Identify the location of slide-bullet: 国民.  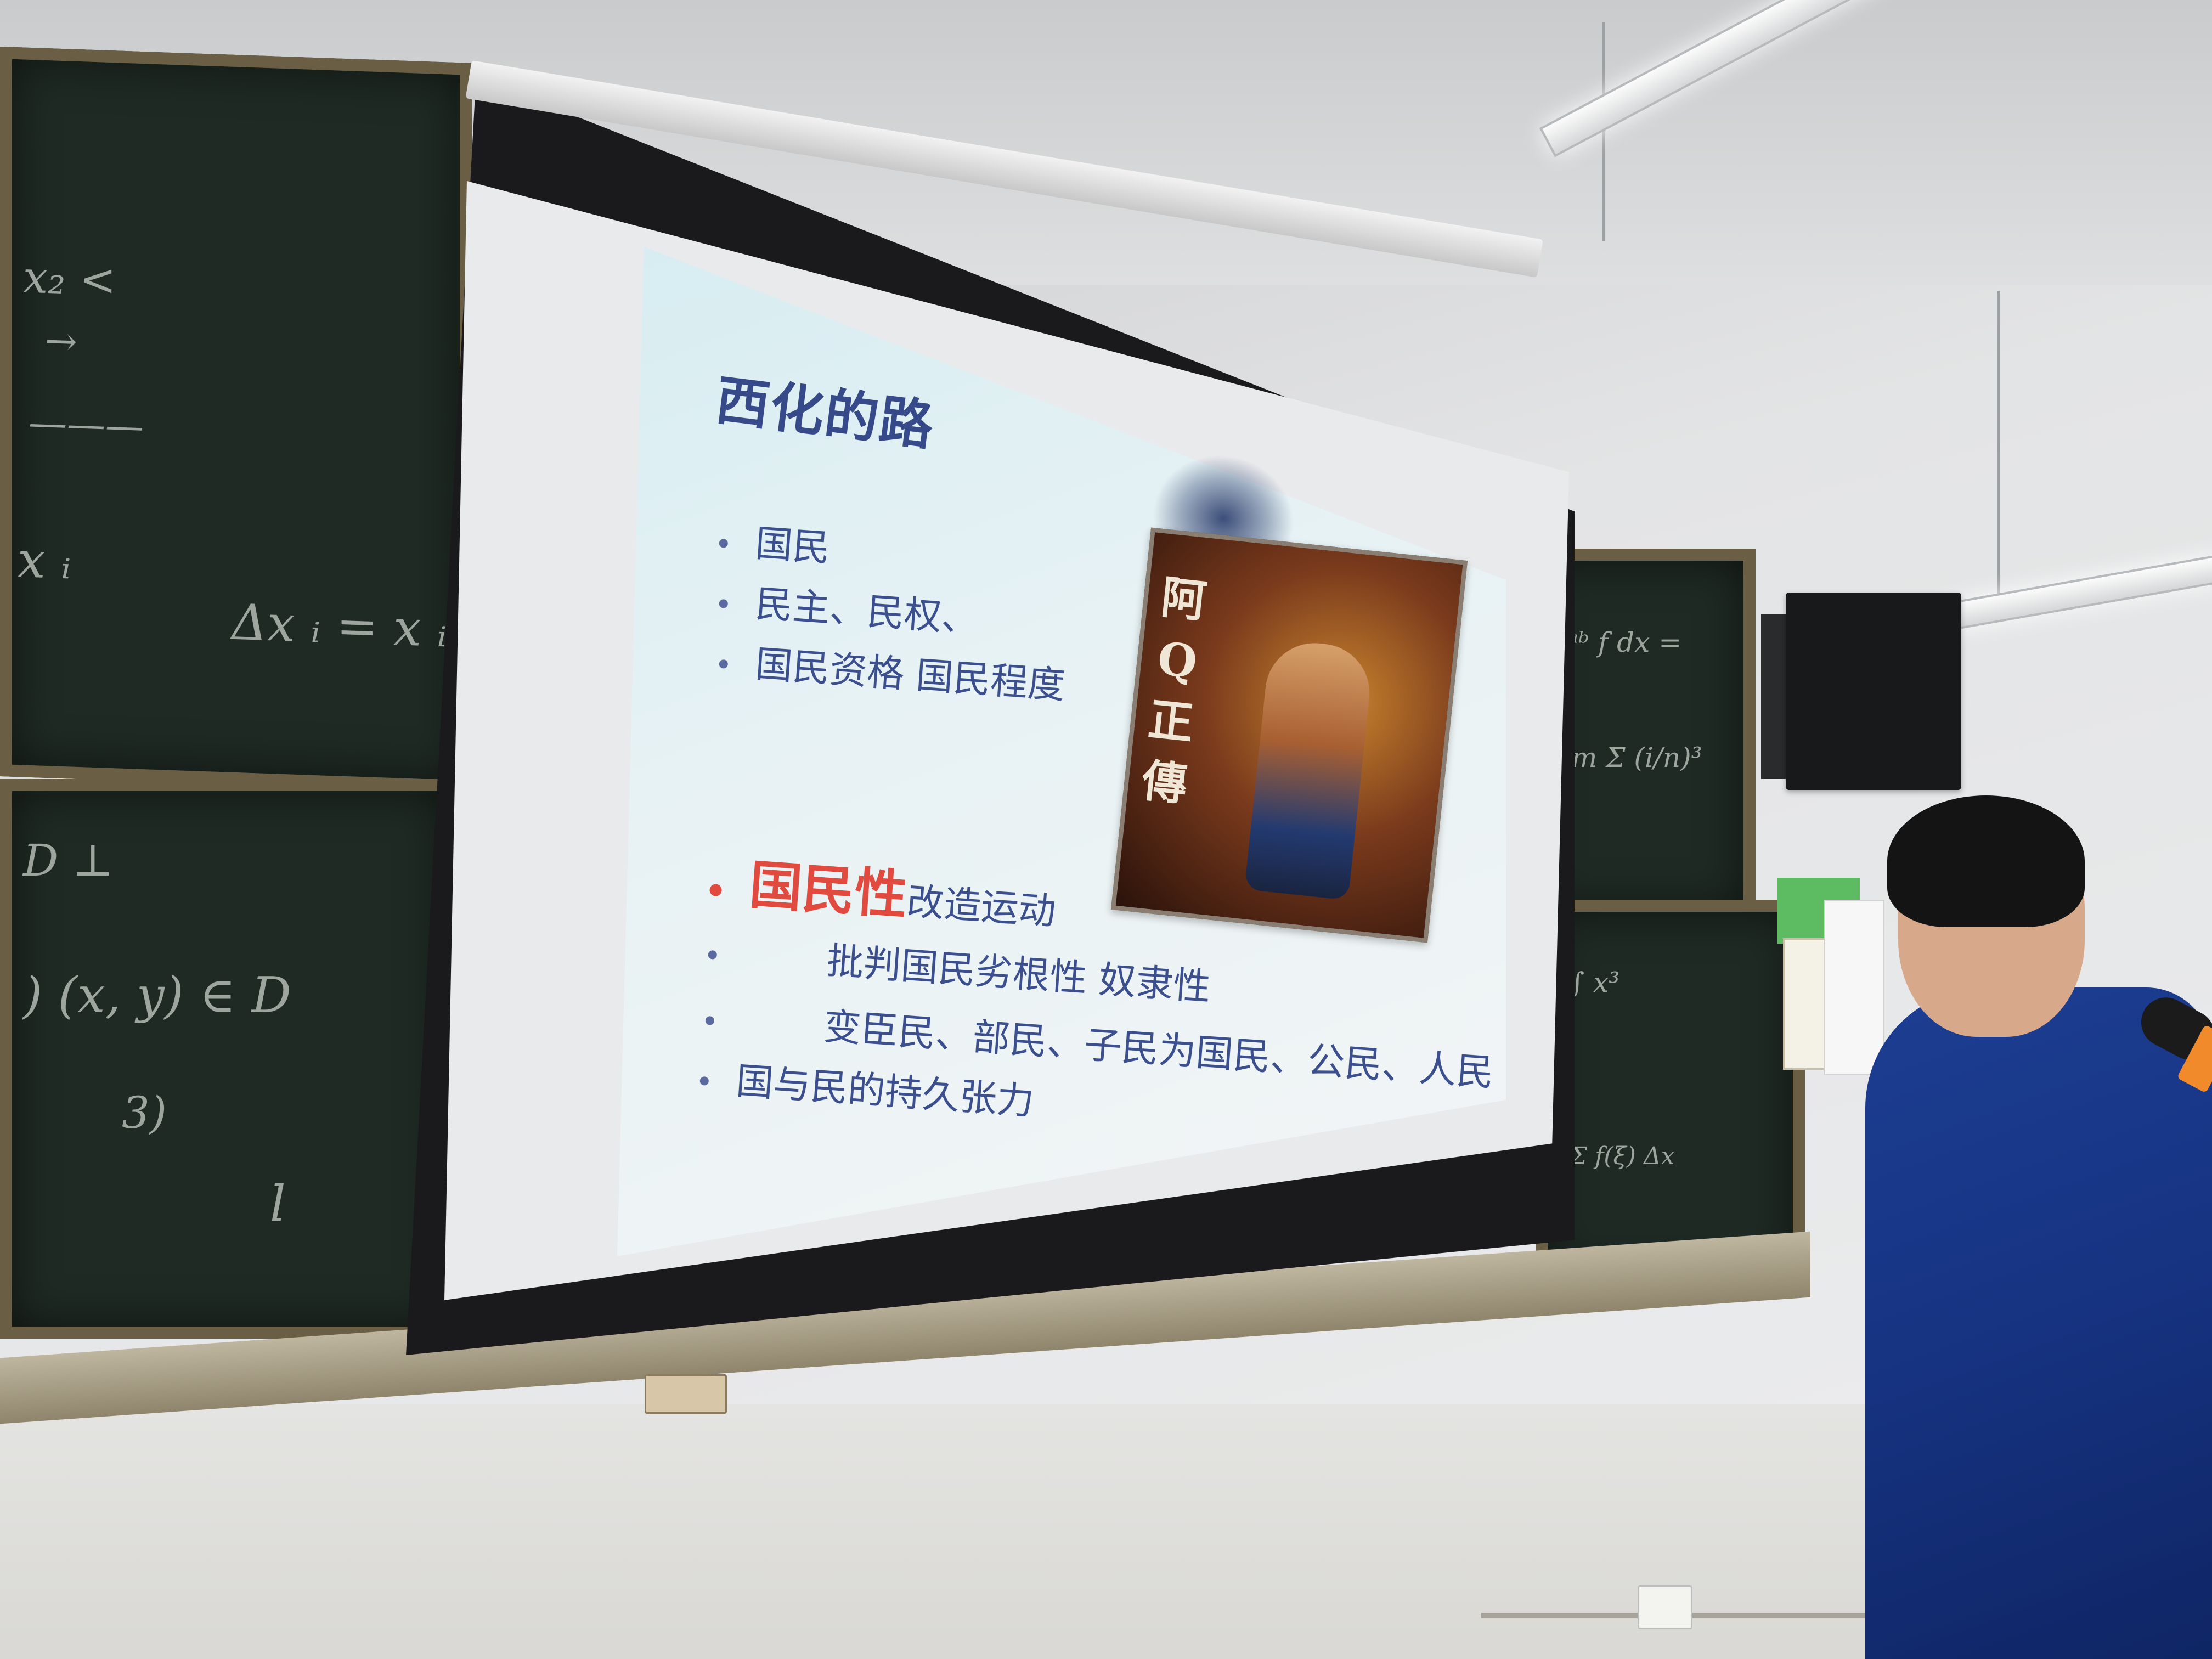
(775, 541).